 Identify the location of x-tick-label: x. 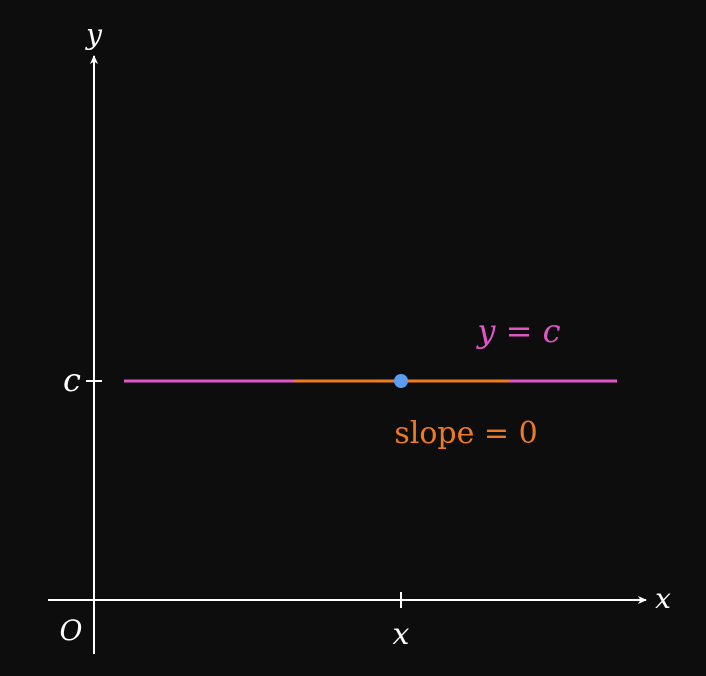
(401, 634).